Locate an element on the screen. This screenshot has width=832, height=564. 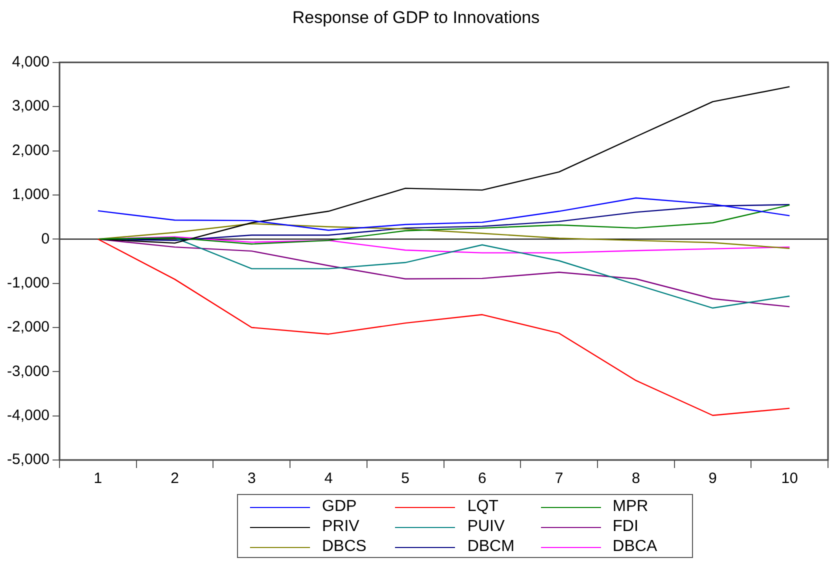
legend-label: LQT is located at coordinates (482, 507).